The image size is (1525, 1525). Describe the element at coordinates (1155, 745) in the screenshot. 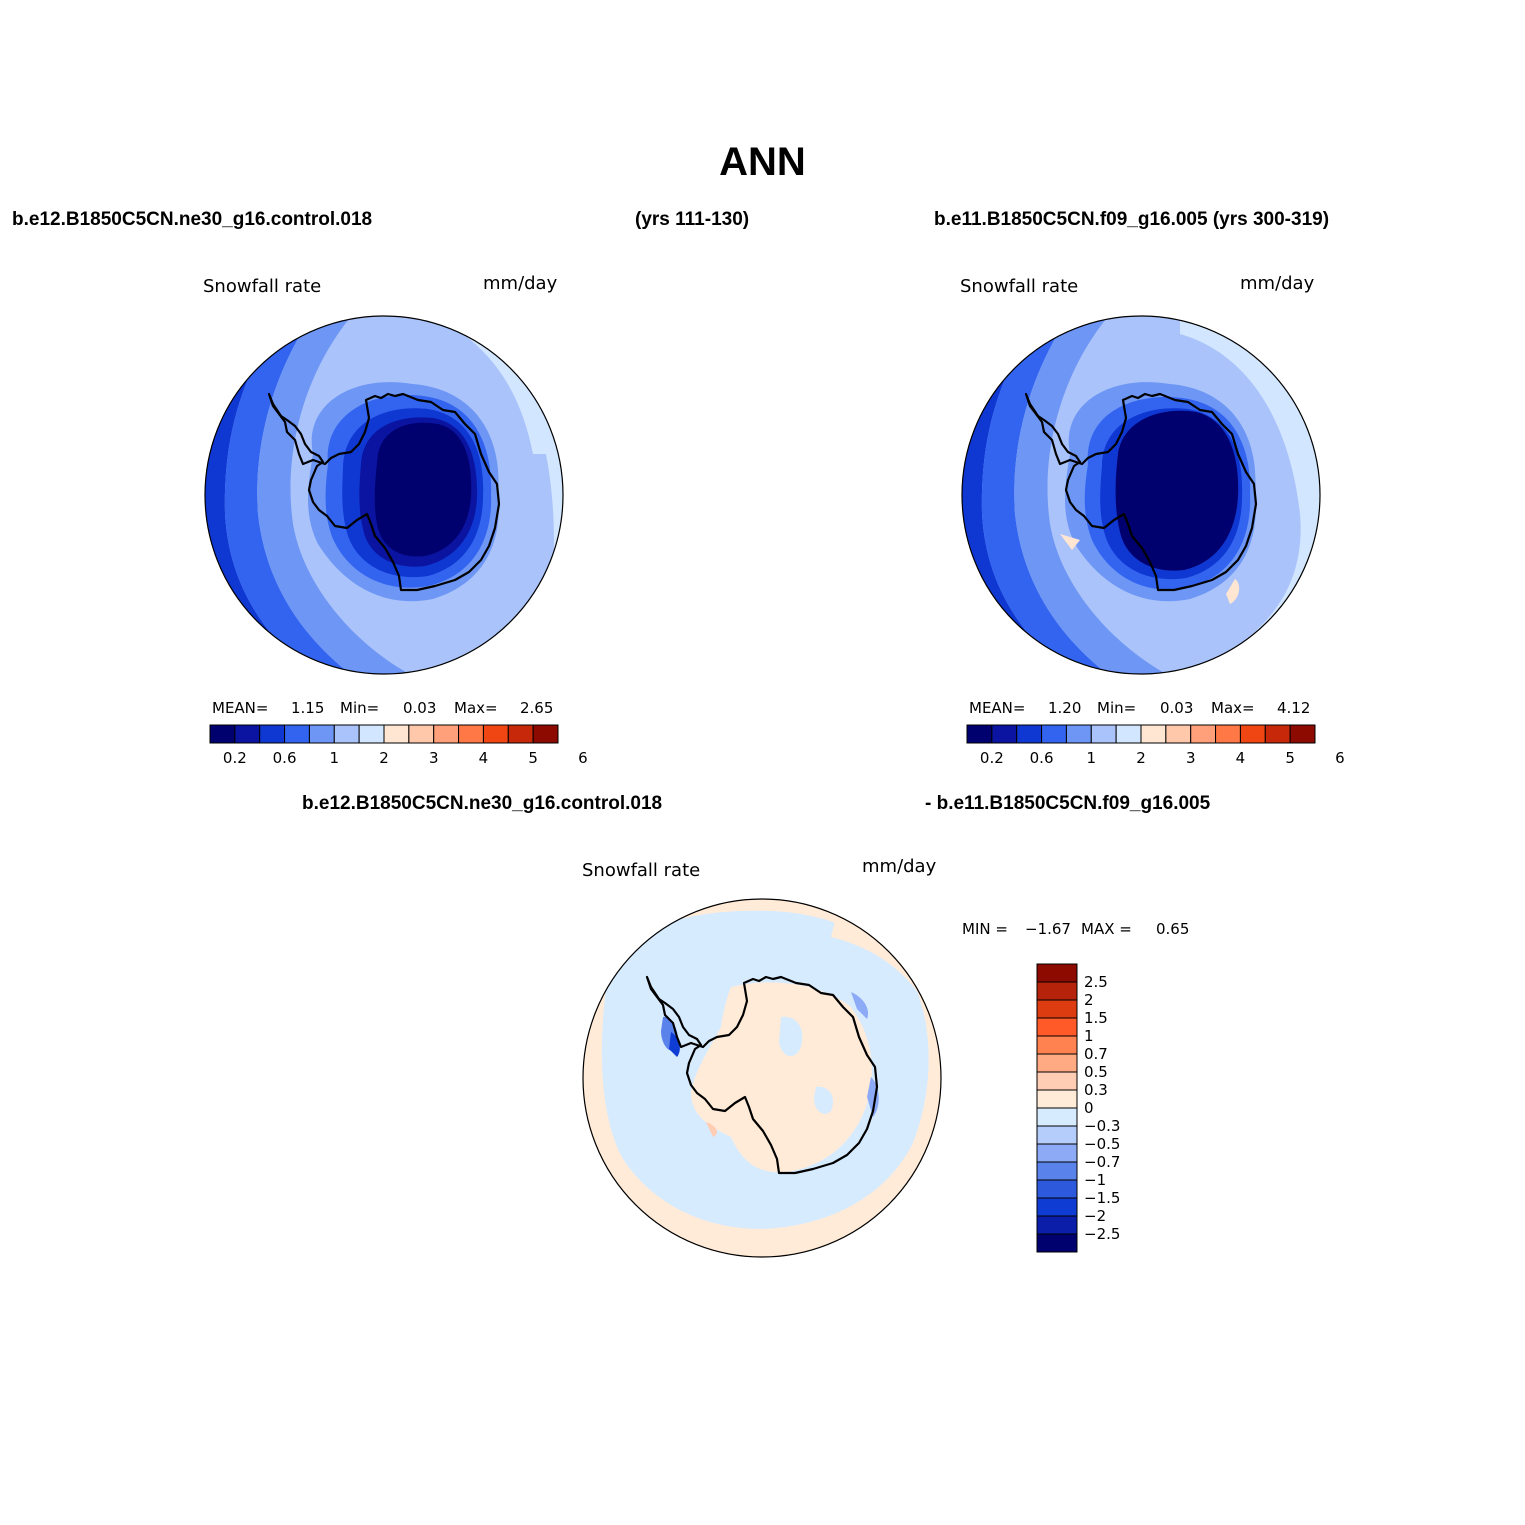

I see `panel2-colorbar: 0.2 0.6 1 2 3 4 5 6` at that location.